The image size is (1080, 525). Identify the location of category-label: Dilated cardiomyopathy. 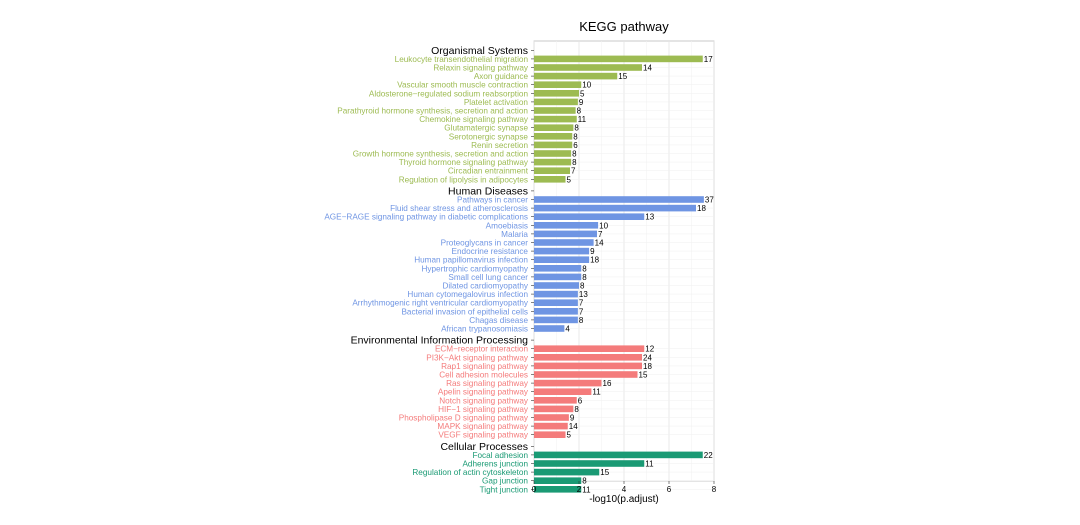
(485, 286).